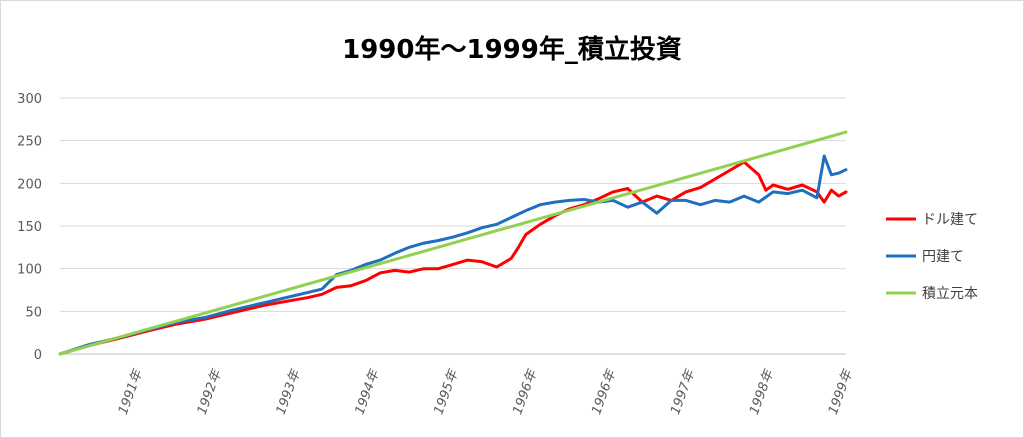  Describe the element at coordinates (33, 312) in the screenshot. I see `y-tick-label: 50` at that location.